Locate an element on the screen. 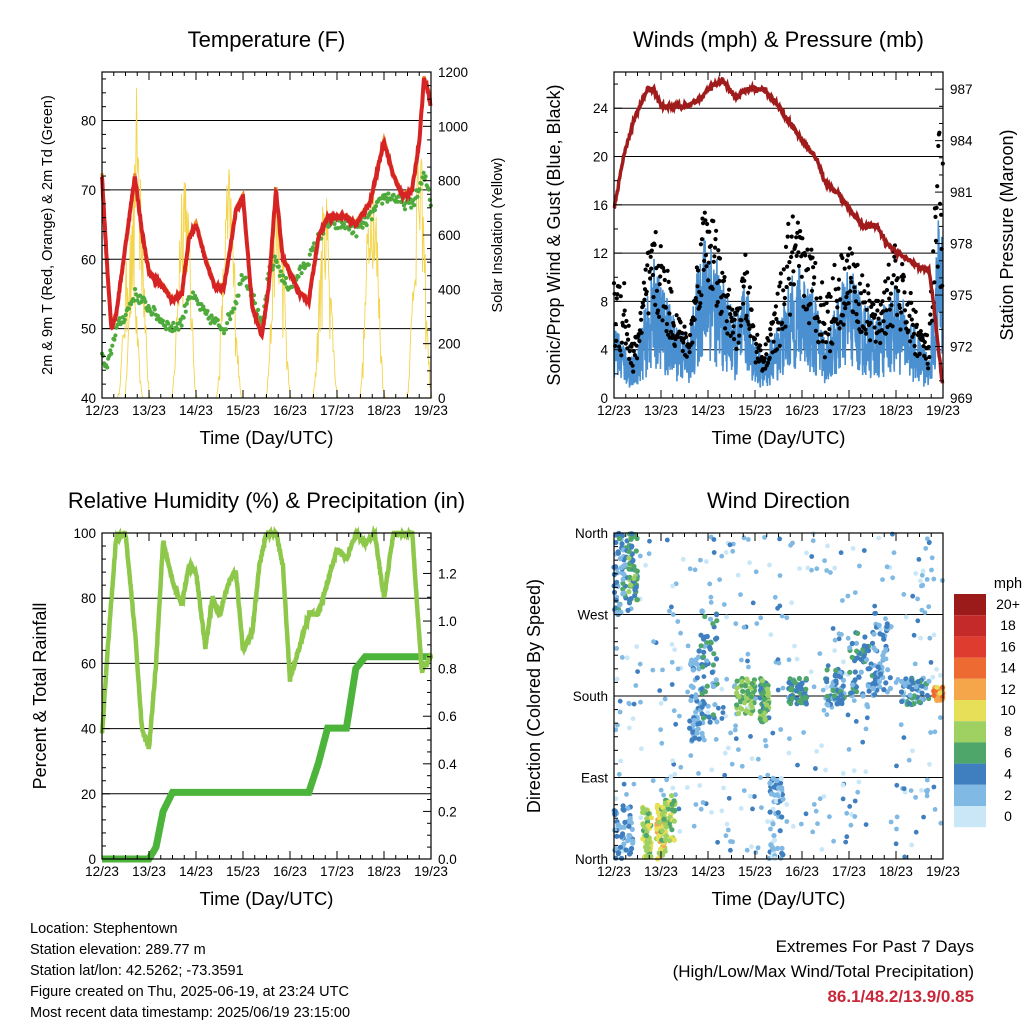  solar-peak is located at coordinates (372, 289).